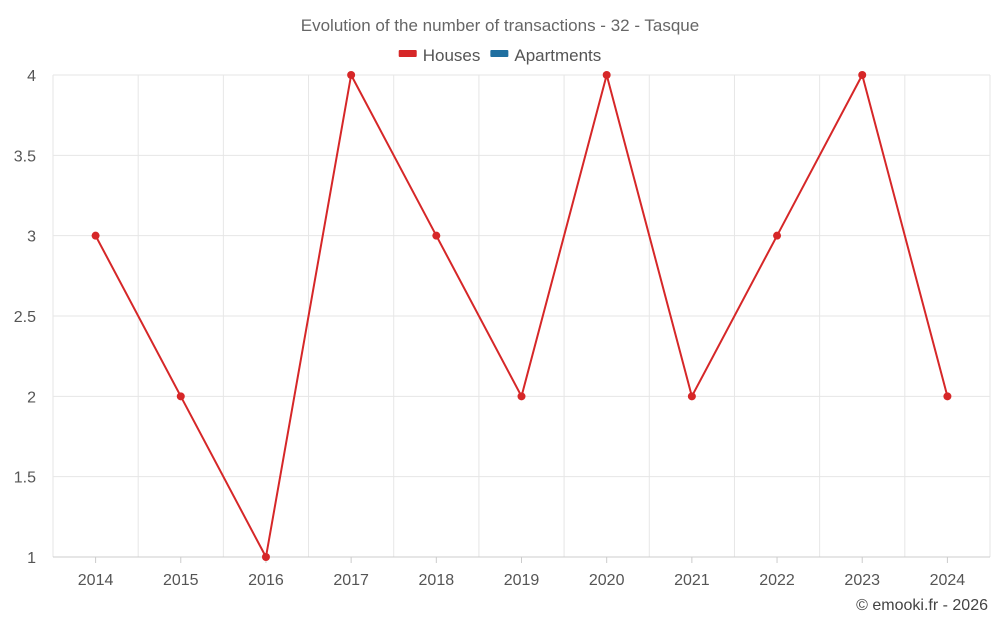 The width and height of the screenshot is (1000, 625). Describe the element at coordinates (266, 580) in the screenshot. I see `x-tick-label: 2016` at that location.